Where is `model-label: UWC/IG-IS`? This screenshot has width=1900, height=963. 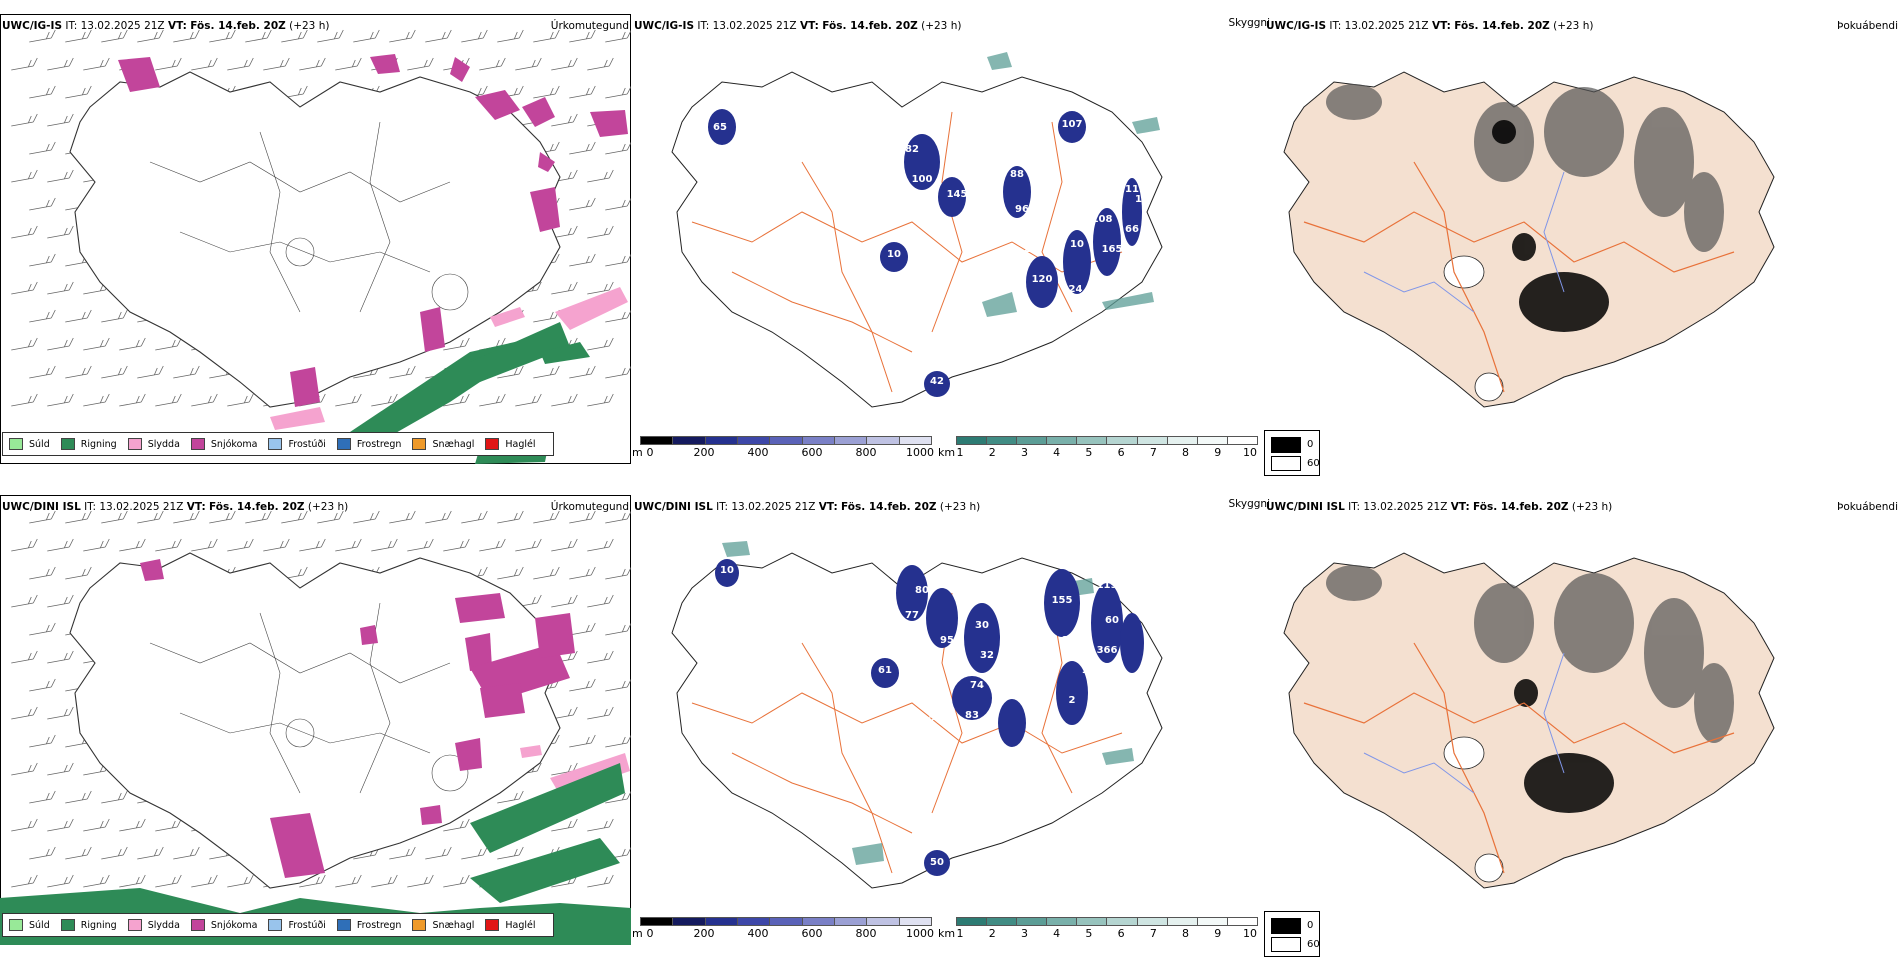 model-label: UWC/IG-IS is located at coordinates (32, 26).